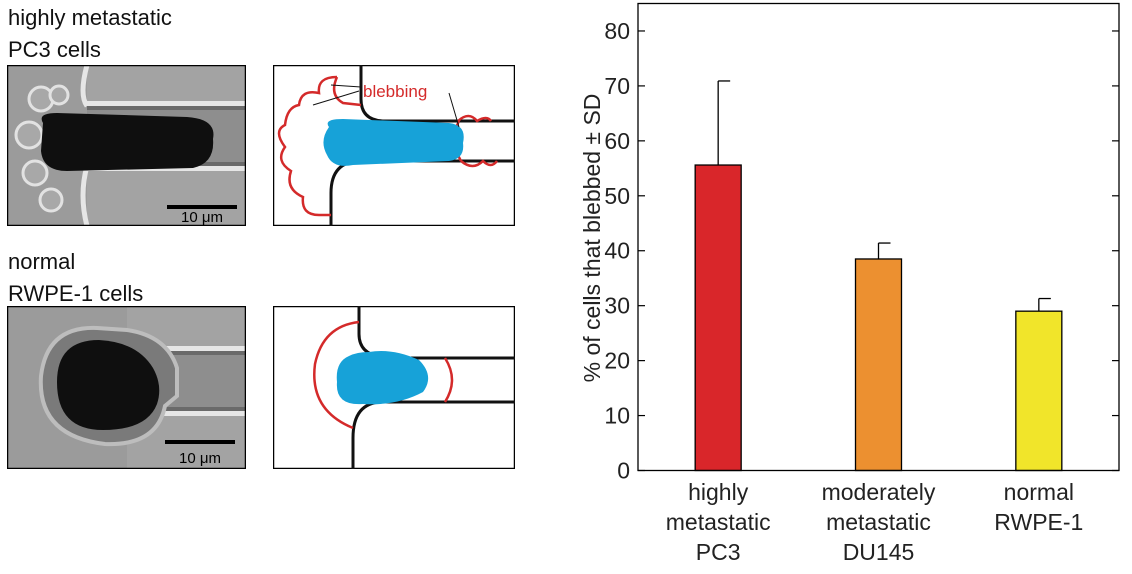 The height and width of the screenshot is (574, 1132). Describe the element at coordinates (617, 141) in the screenshot. I see `y-tick-label: 60` at that location.